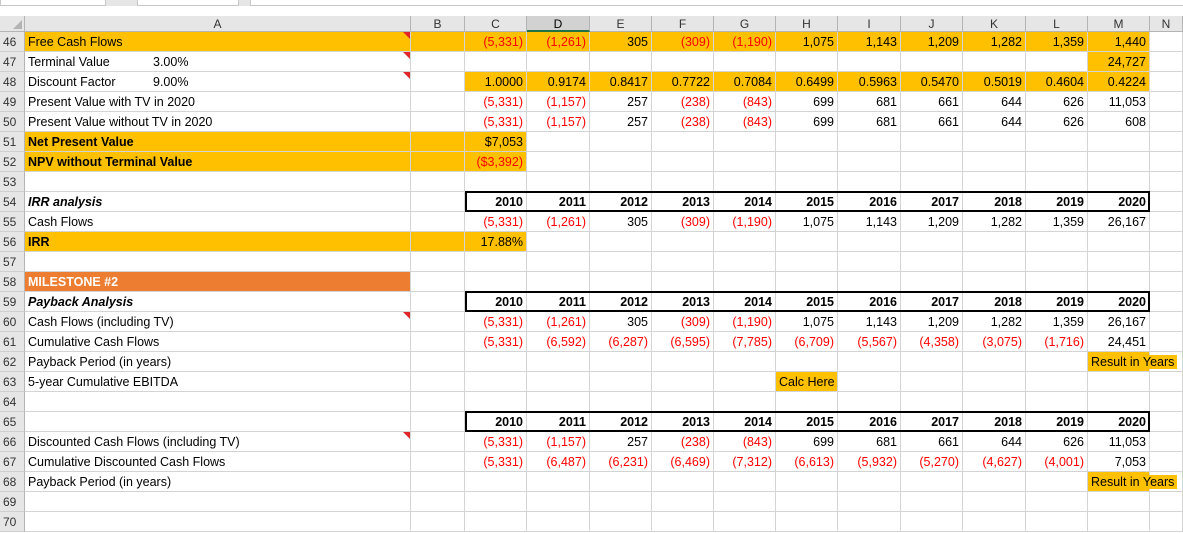 This screenshot has height=533, width=1183. Describe the element at coordinates (807, 342) in the screenshot. I see `cell-h61: (6,709)` at that location.